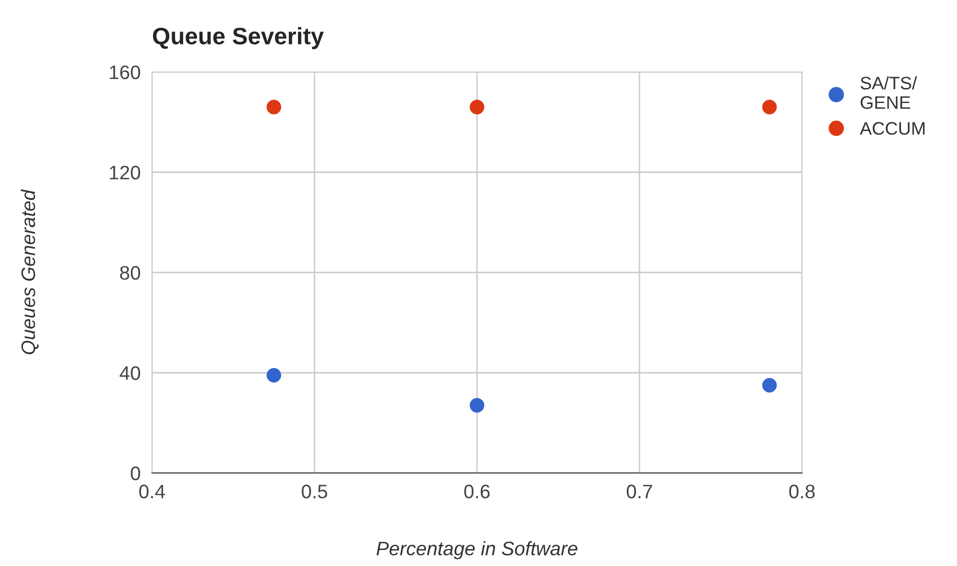 This screenshot has width=957, height=566. Describe the element at coordinates (130, 273) in the screenshot. I see `y-tick-label: 80` at that location.